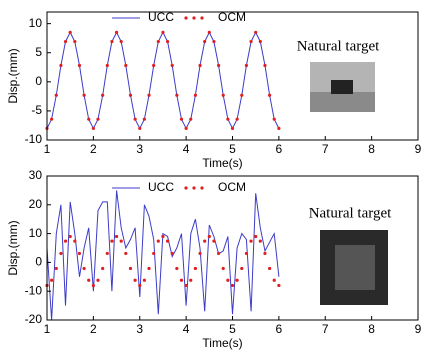  I want to click on y-tick-label: 5, so click(38, 52).